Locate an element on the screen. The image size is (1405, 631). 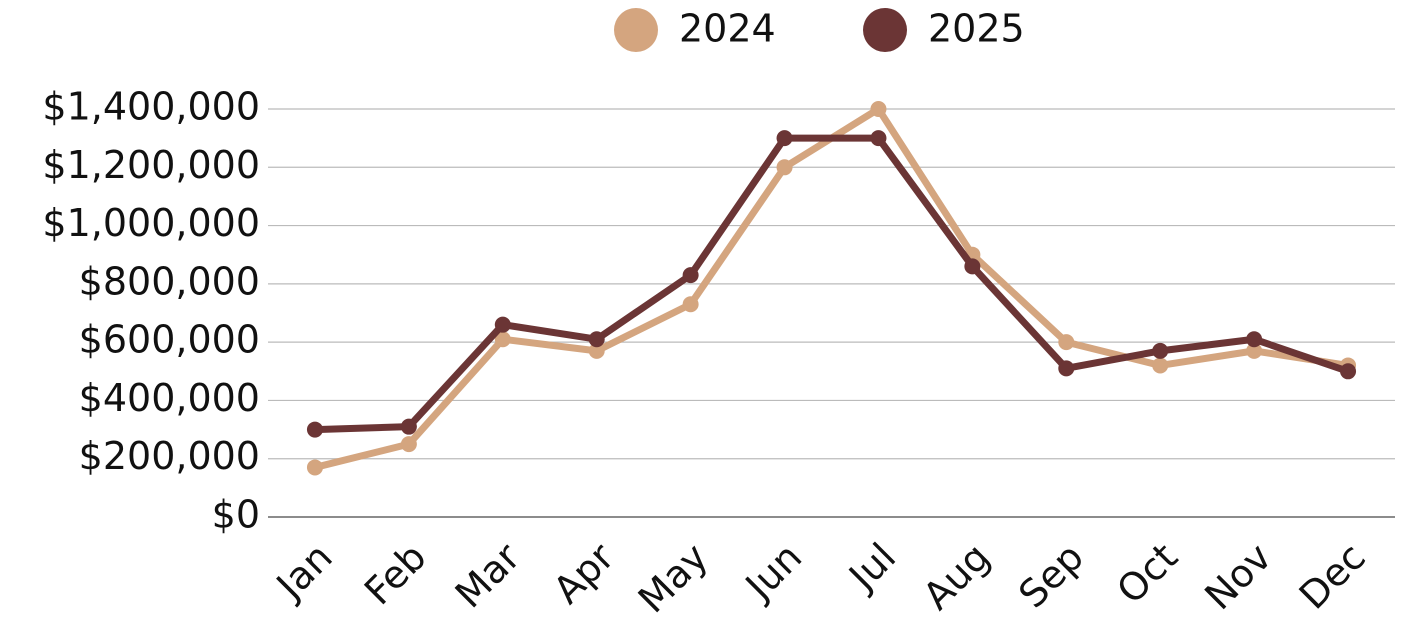
x-tick-label: Oct is located at coordinates (1147, 574).